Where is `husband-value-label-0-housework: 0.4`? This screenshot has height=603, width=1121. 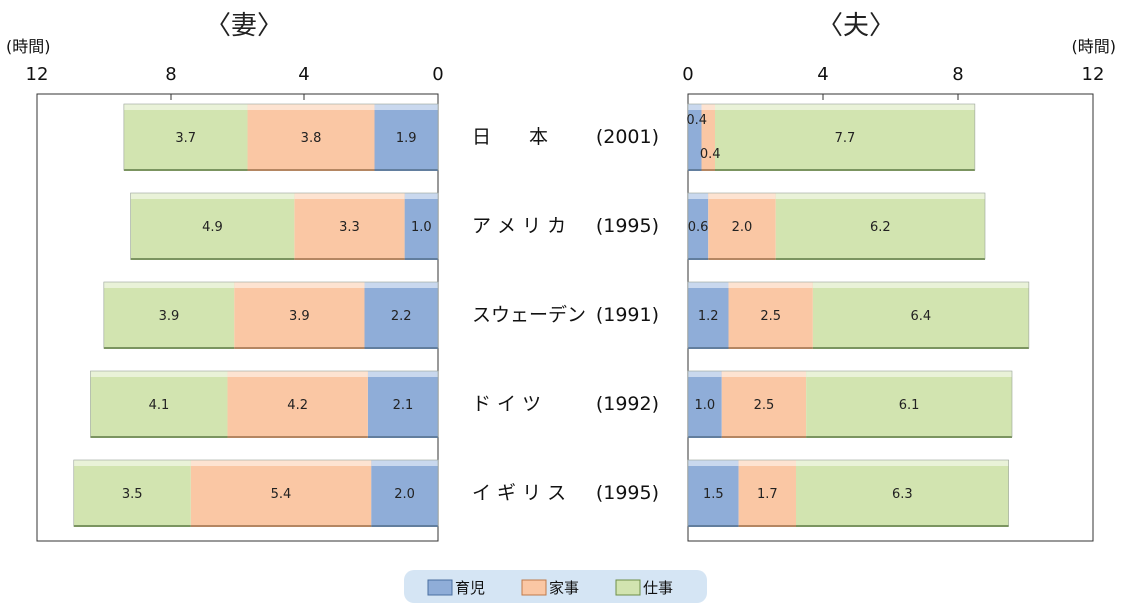 husband-value-label-0-housework: 0.4 is located at coordinates (710, 154).